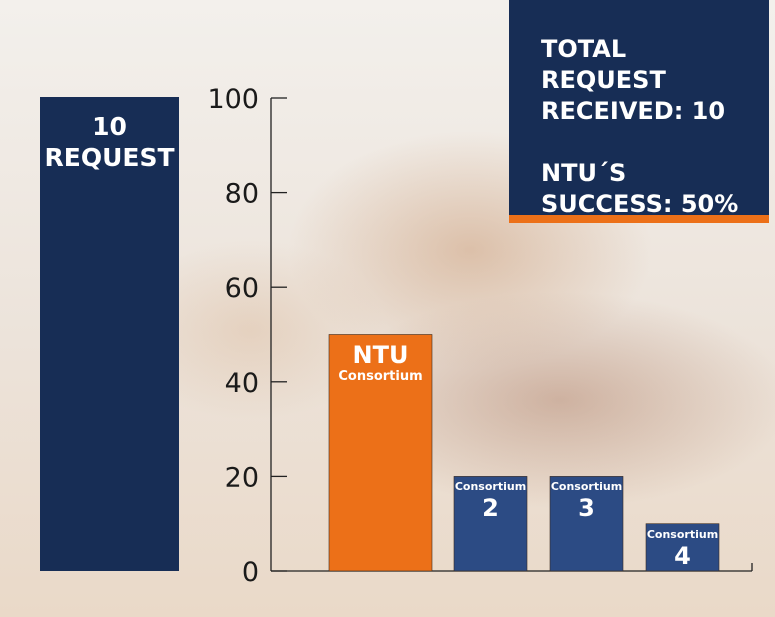  What do you see at coordinates (242, 288) in the screenshot?
I see `y-tick-label: 60` at bounding box center [242, 288].